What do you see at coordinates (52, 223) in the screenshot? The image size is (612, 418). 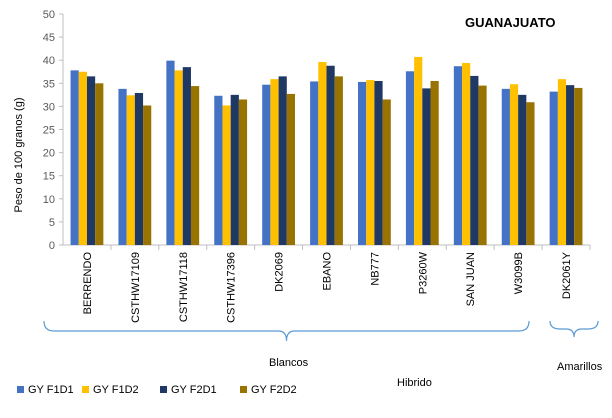 I see `y-tick-label: 5` at bounding box center [52, 223].